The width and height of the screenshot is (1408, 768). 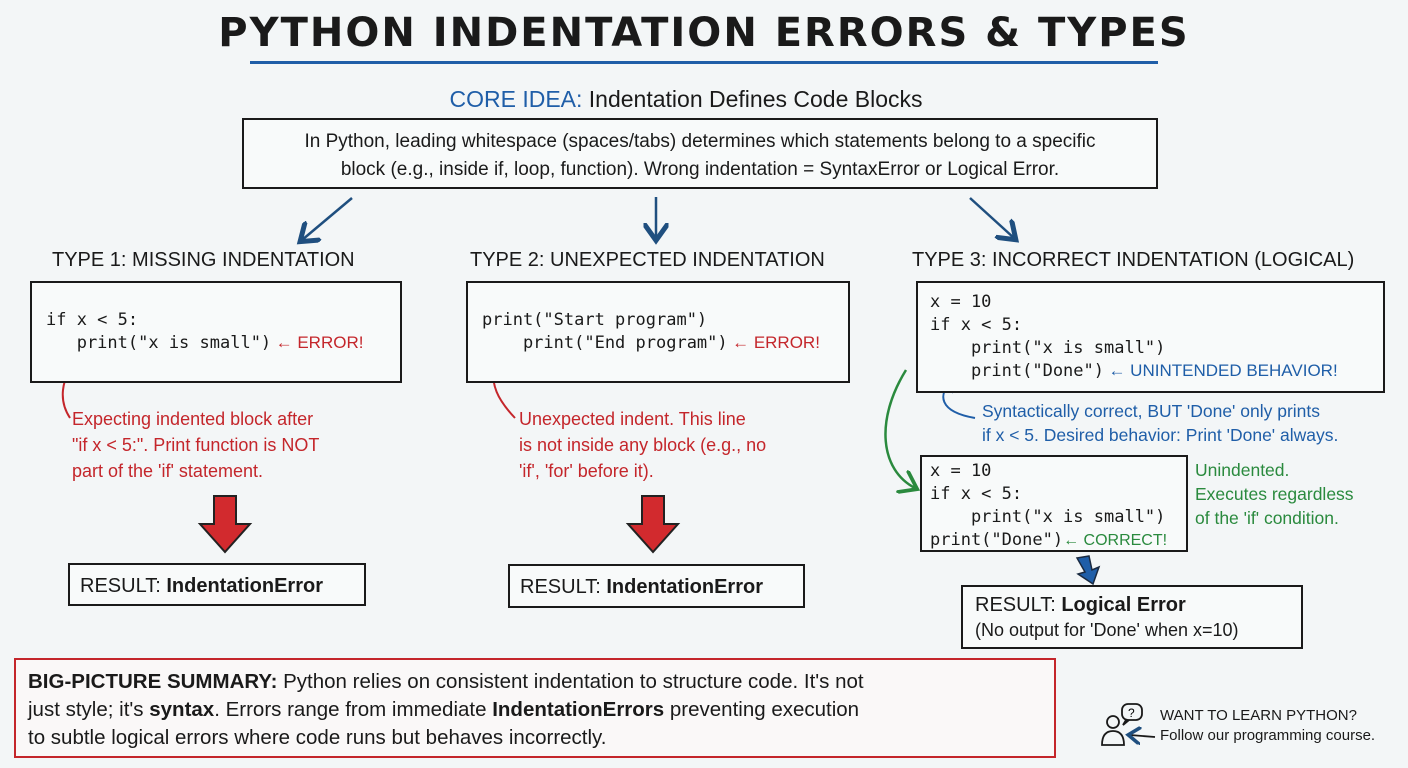 I want to click on cta-link: Follow our programming course., so click(x=1268, y=735).